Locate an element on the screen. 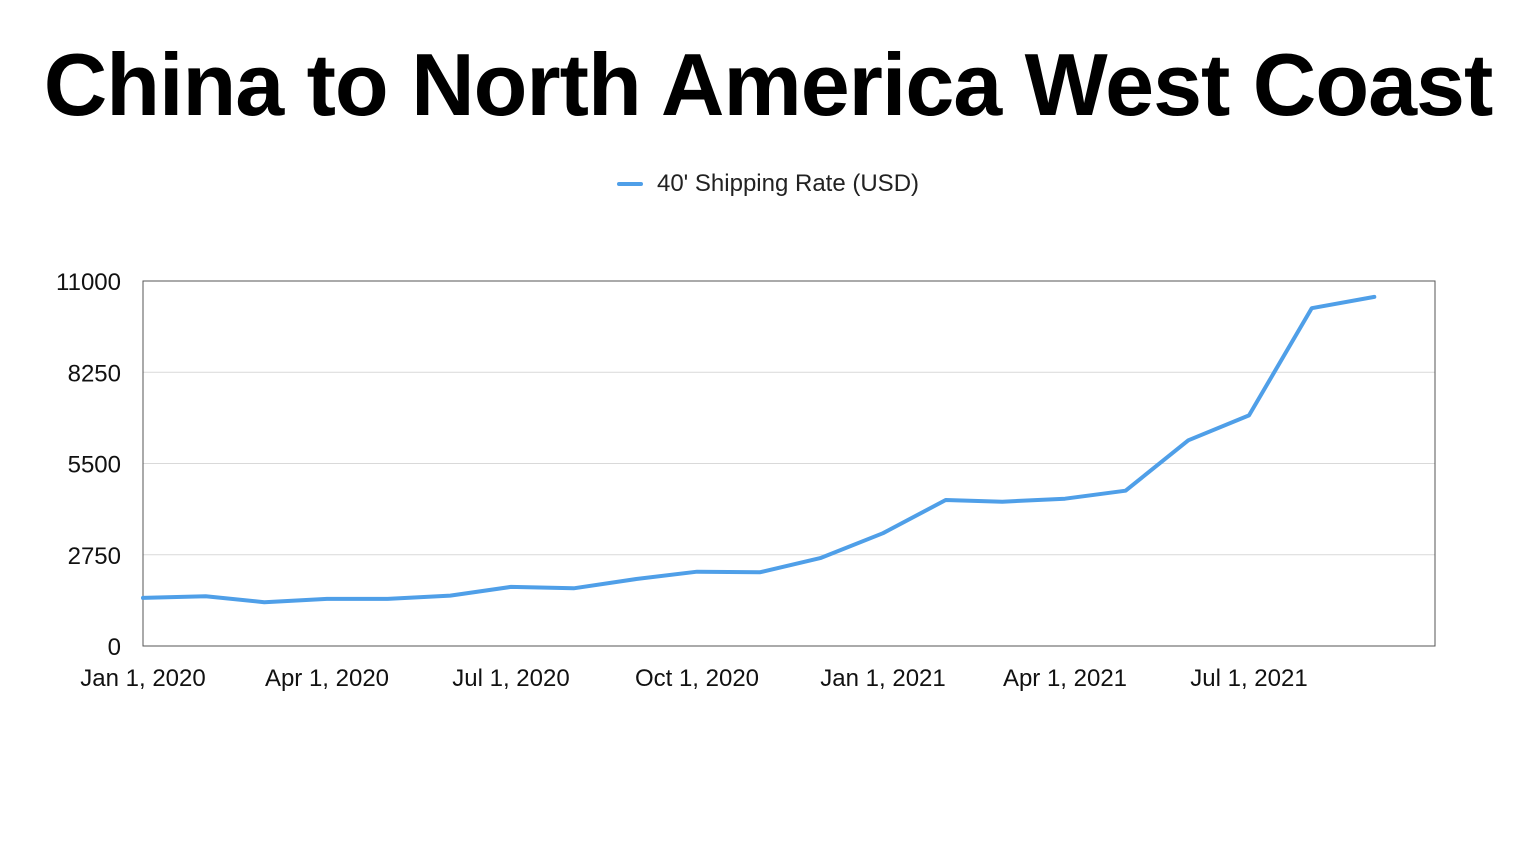  x-tick-label: Jan 1, 2020 is located at coordinates (142, 678).